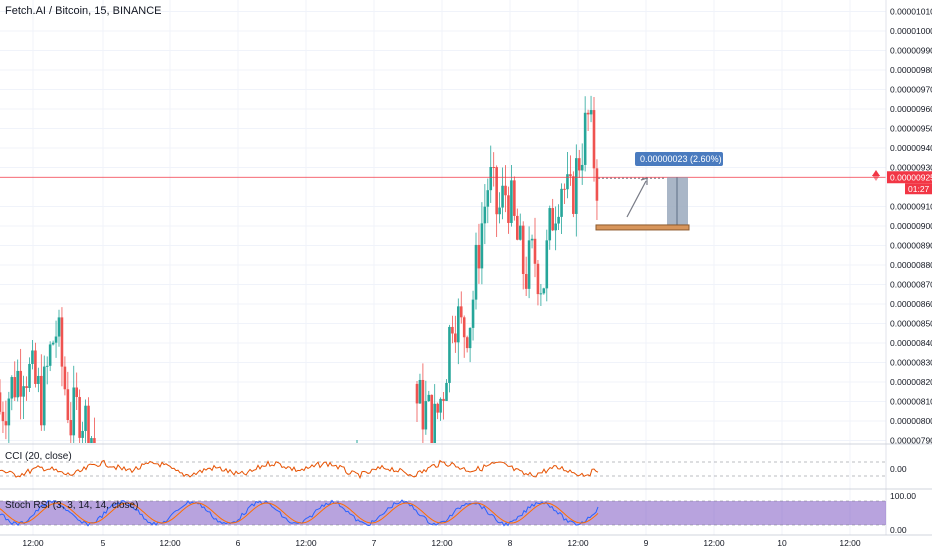 The height and width of the screenshot is (550, 932). I want to click on measure-label-box, so click(679, 159).